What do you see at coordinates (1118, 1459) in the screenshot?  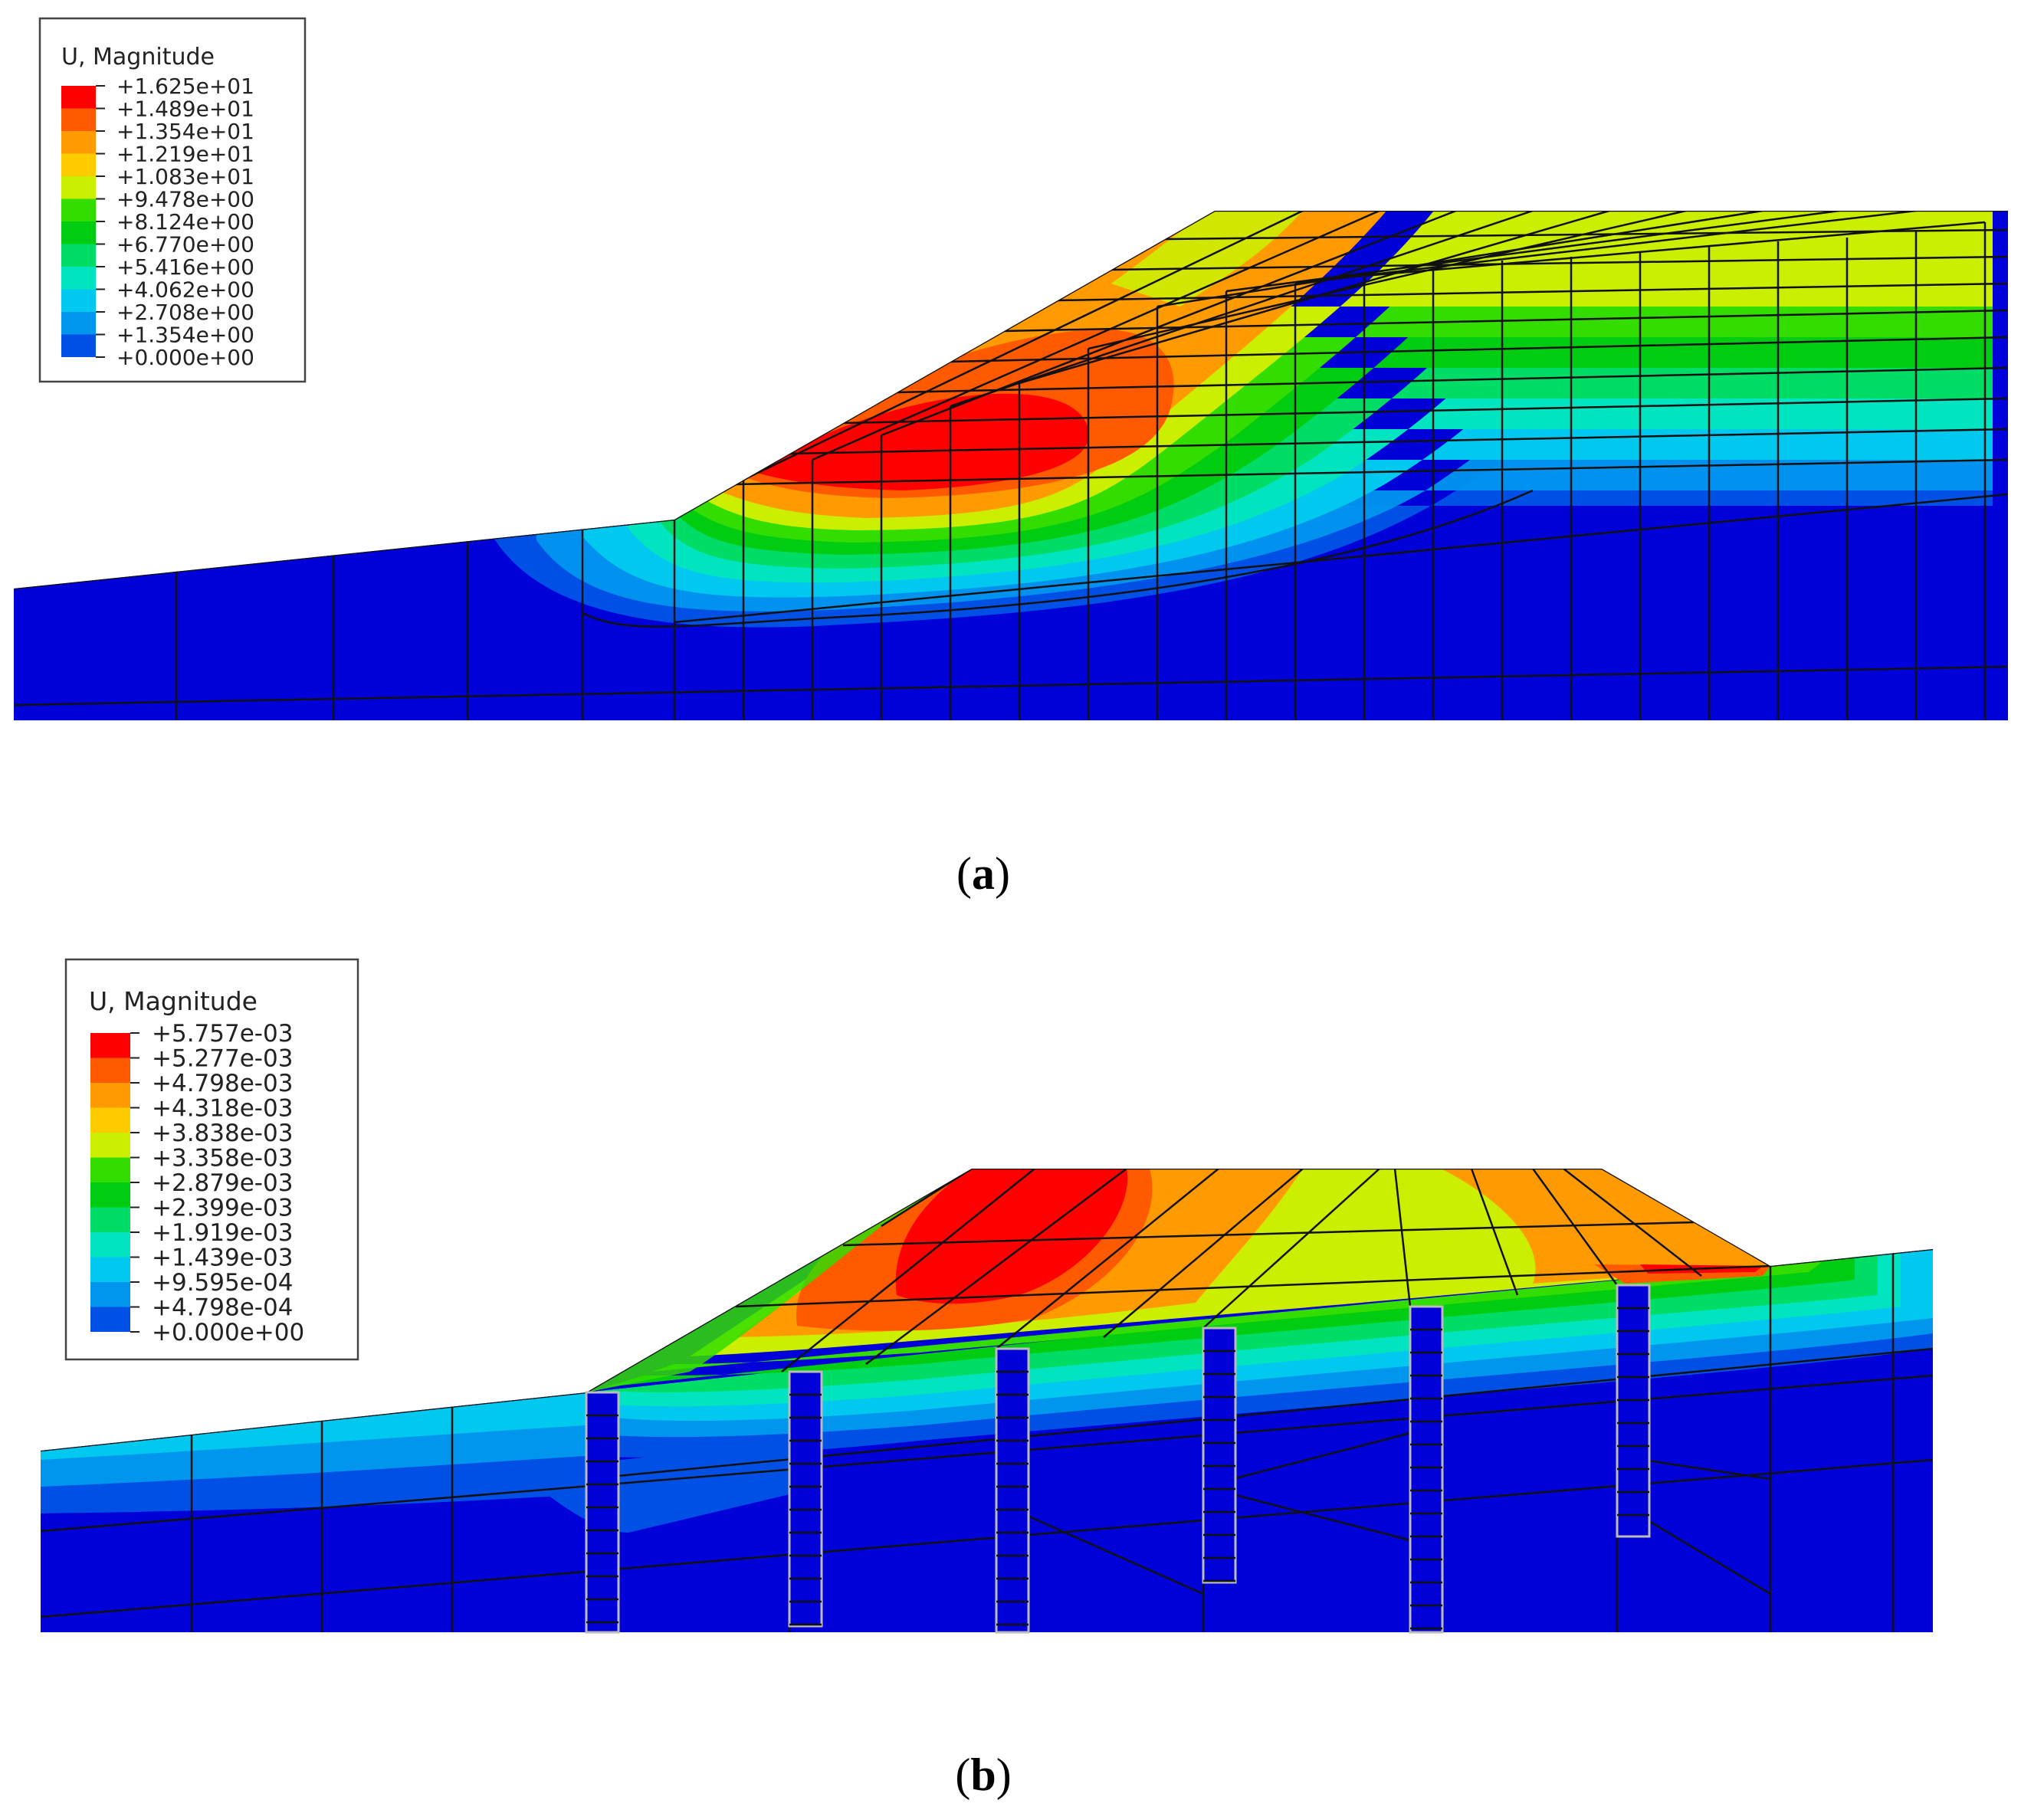 I see `piles` at bounding box center [1118, 1459].